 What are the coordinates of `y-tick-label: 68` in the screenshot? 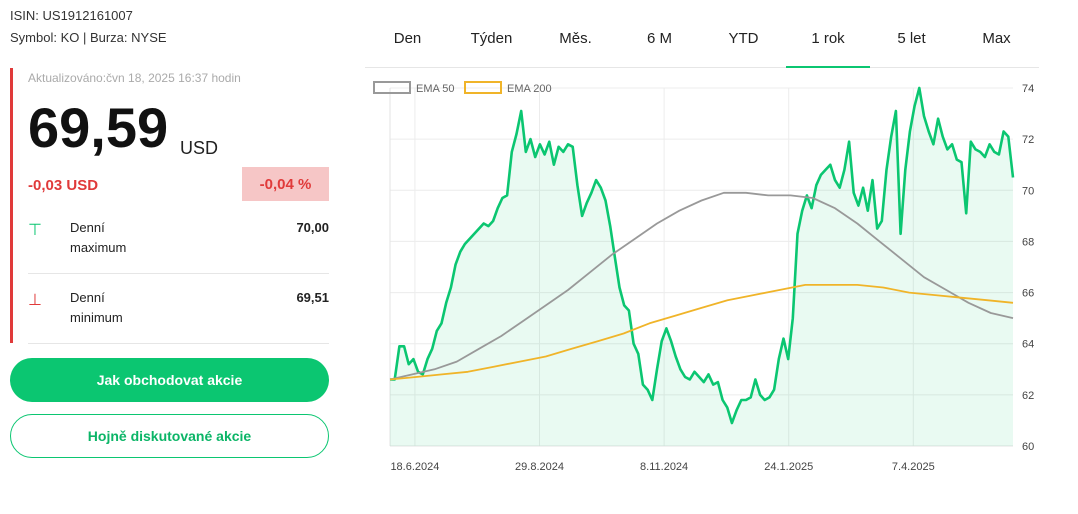 It's located at (1028, 242).